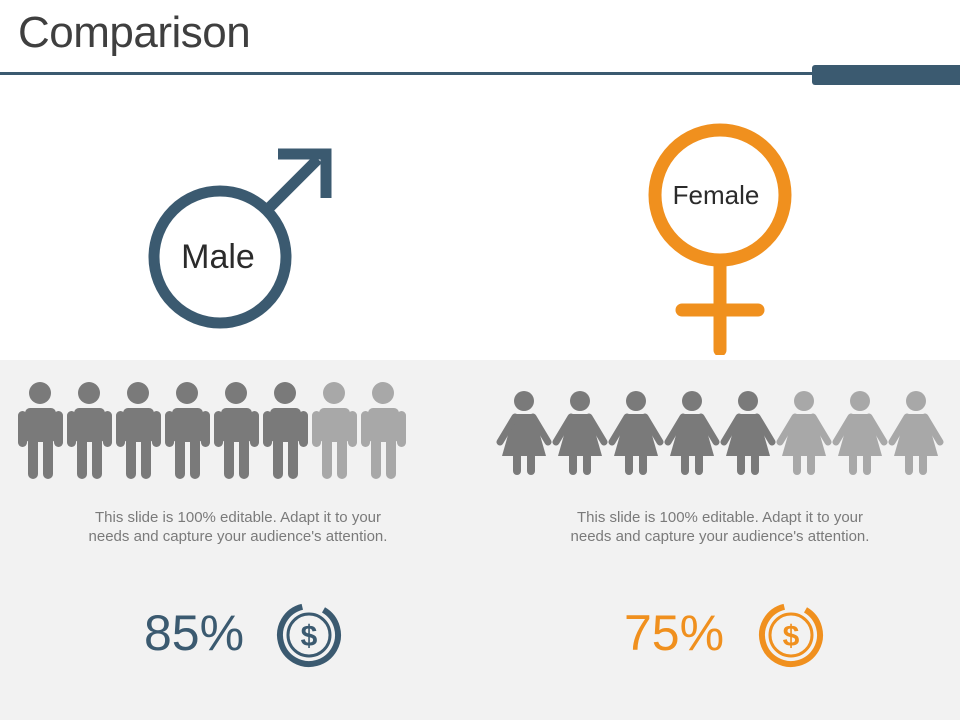 The image size is (960, 720). What do you see at coordinates (716, 195) in the screenshot?
I see `female-label: Female` at bounding box center [716, 195].